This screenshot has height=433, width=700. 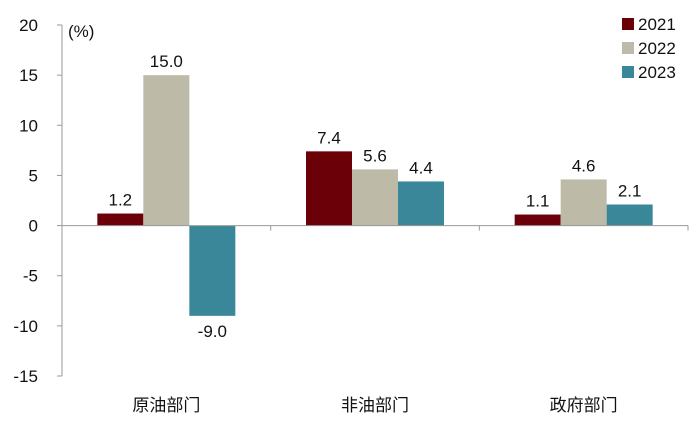 I want to click on legend-label: 2021, so click(x=657, y=24).